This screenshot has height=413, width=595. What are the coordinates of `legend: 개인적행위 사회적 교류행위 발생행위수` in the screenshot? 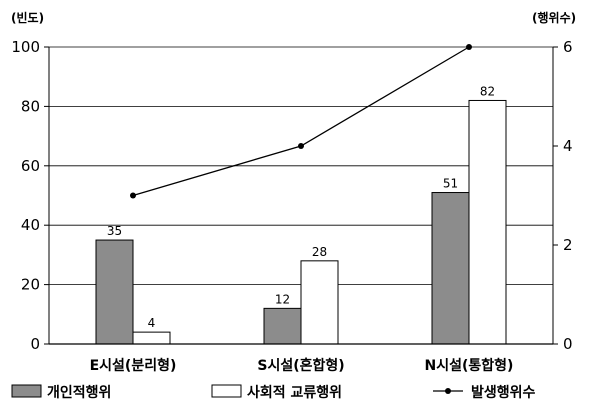 It's located at (273, 392).